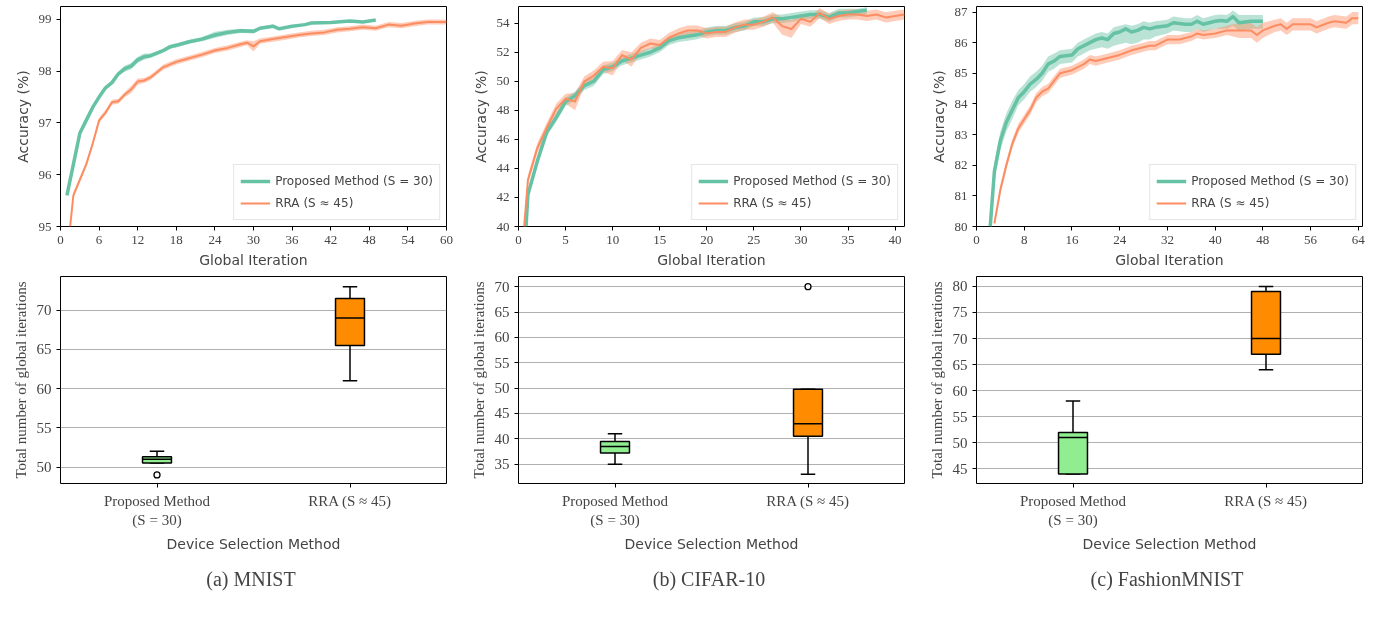 Image resolution: width=1374 pixels, height=641 pixels. I want to click on y-tick-label: 87, so click(961, 12).